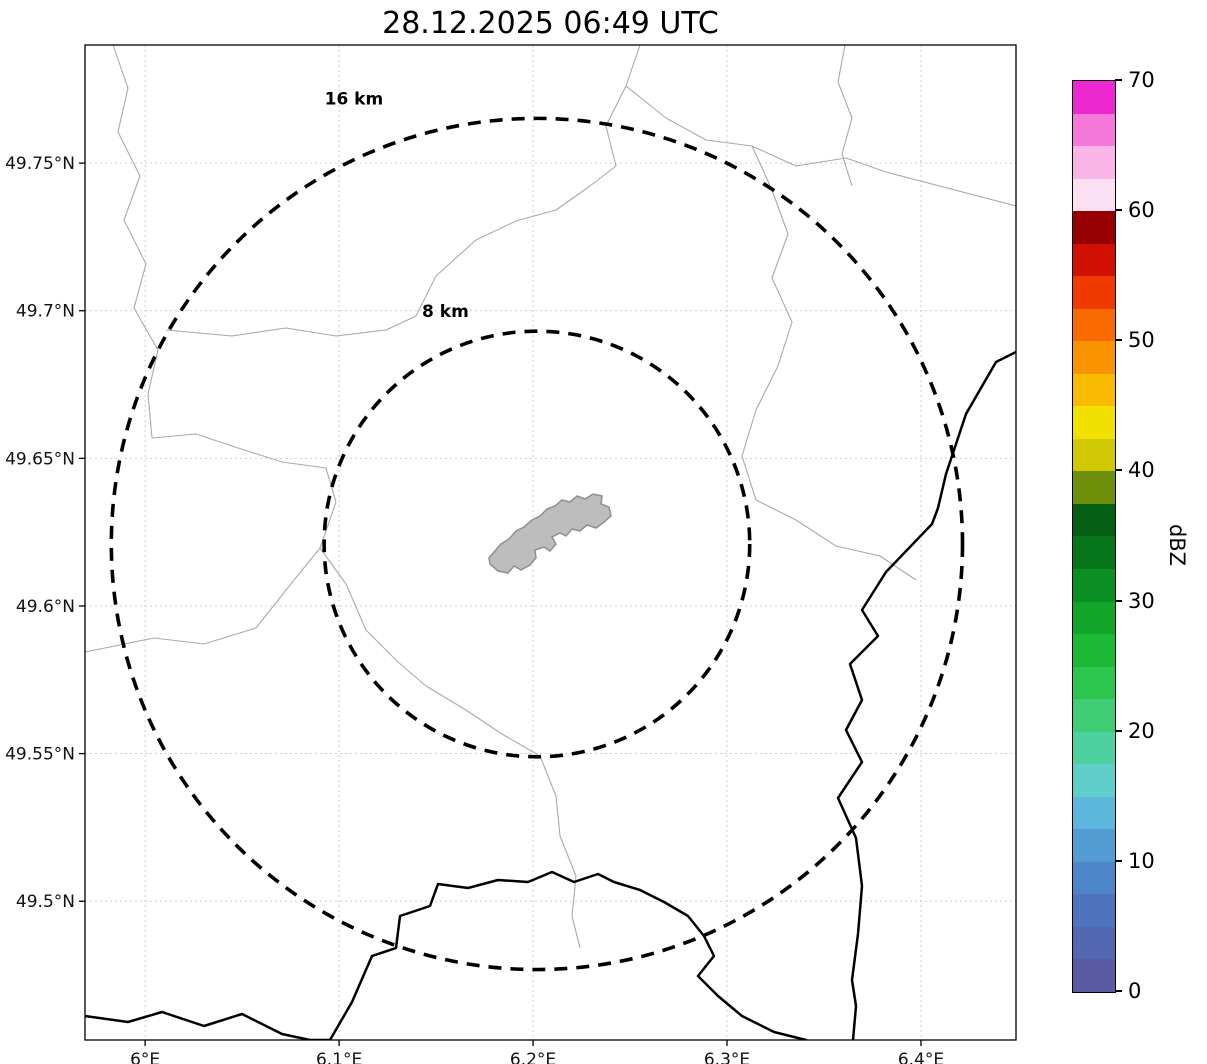 The height and width of the screenshot is (1064, 1207). What do you see at coordinates (727, 1057) in the screenshot?
I see `x-tick-label: 6.3°E` at bounding box center [727, 1057].